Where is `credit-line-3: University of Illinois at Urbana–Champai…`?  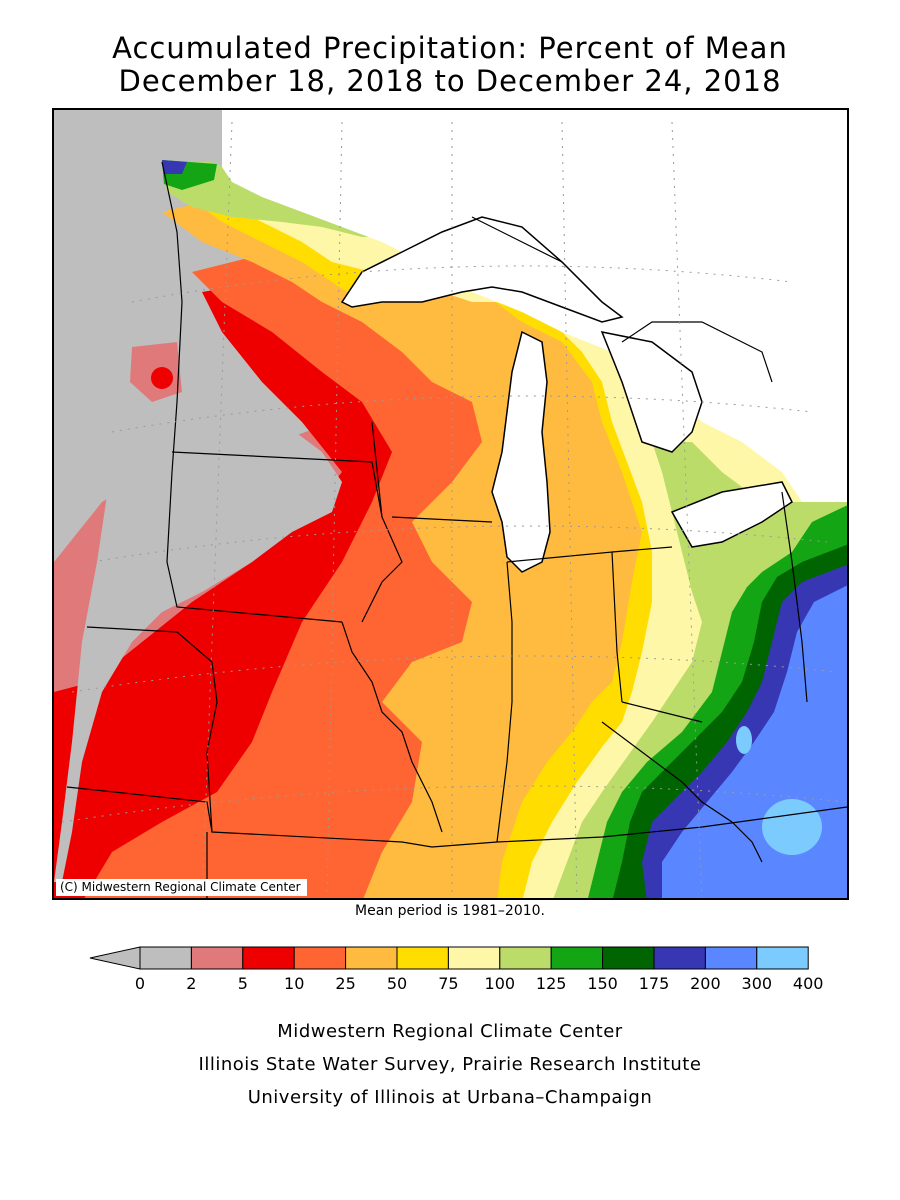
credit-line-3: University of Illinois at Urbana–Champai… is located at coordinates (450, 1097).